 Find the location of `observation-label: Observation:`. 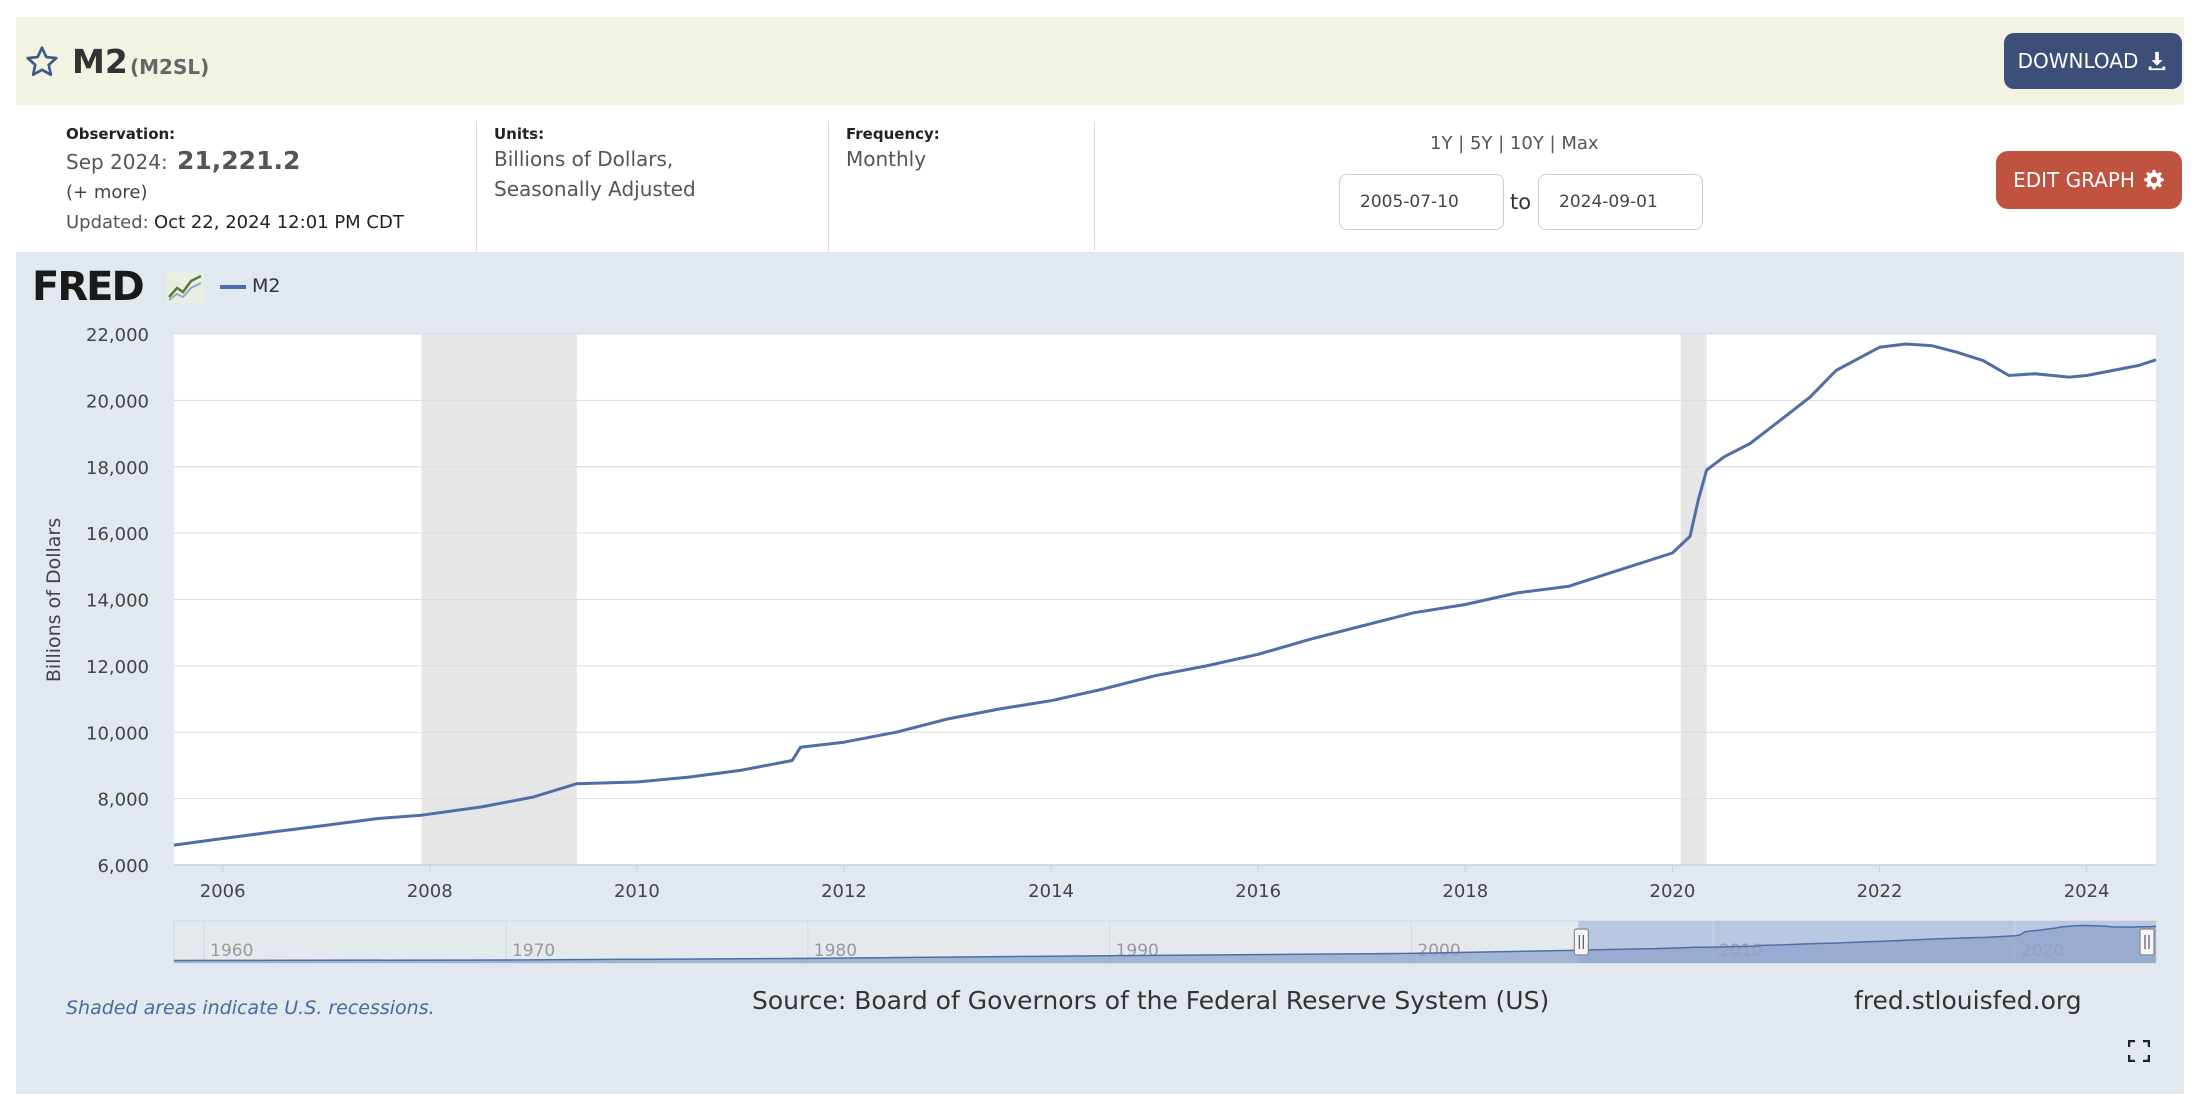

observation-label: Observation: is located at coordinates (121, 134).